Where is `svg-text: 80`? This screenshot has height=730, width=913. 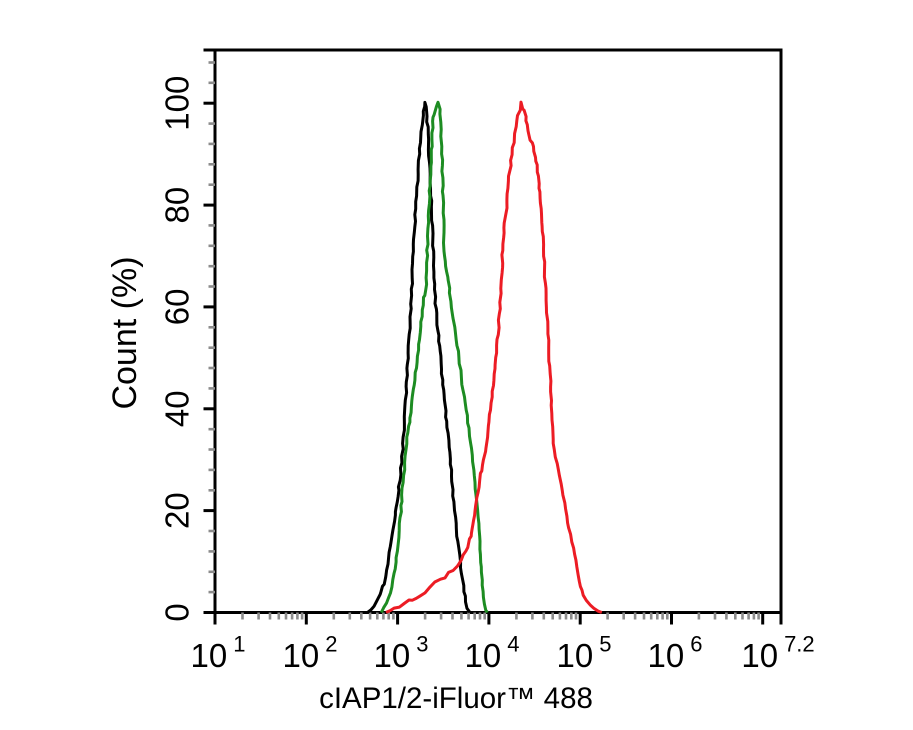
svg-text: 80 is located at coordinates (177, 205).